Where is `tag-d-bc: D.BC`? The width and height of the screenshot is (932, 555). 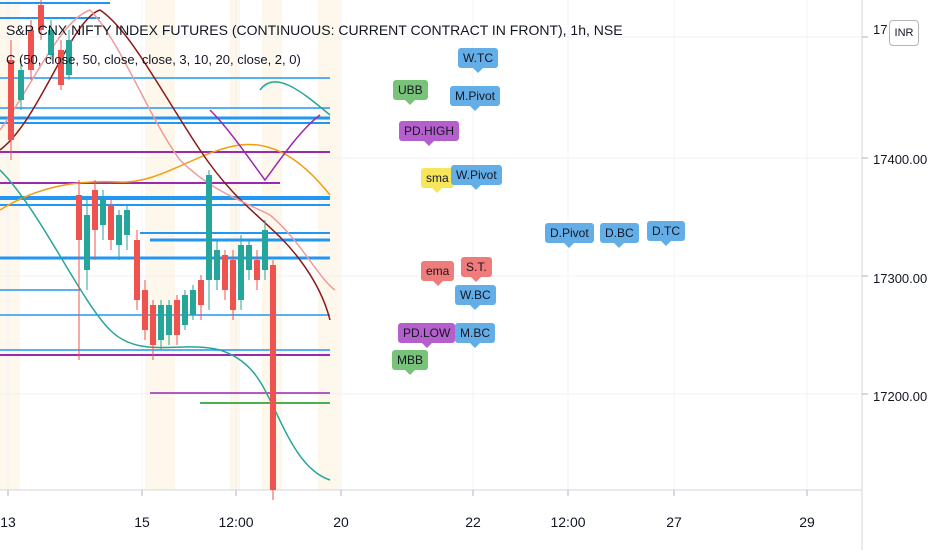 tag-d-bc: D.BC is located at coordinates (619, 235).